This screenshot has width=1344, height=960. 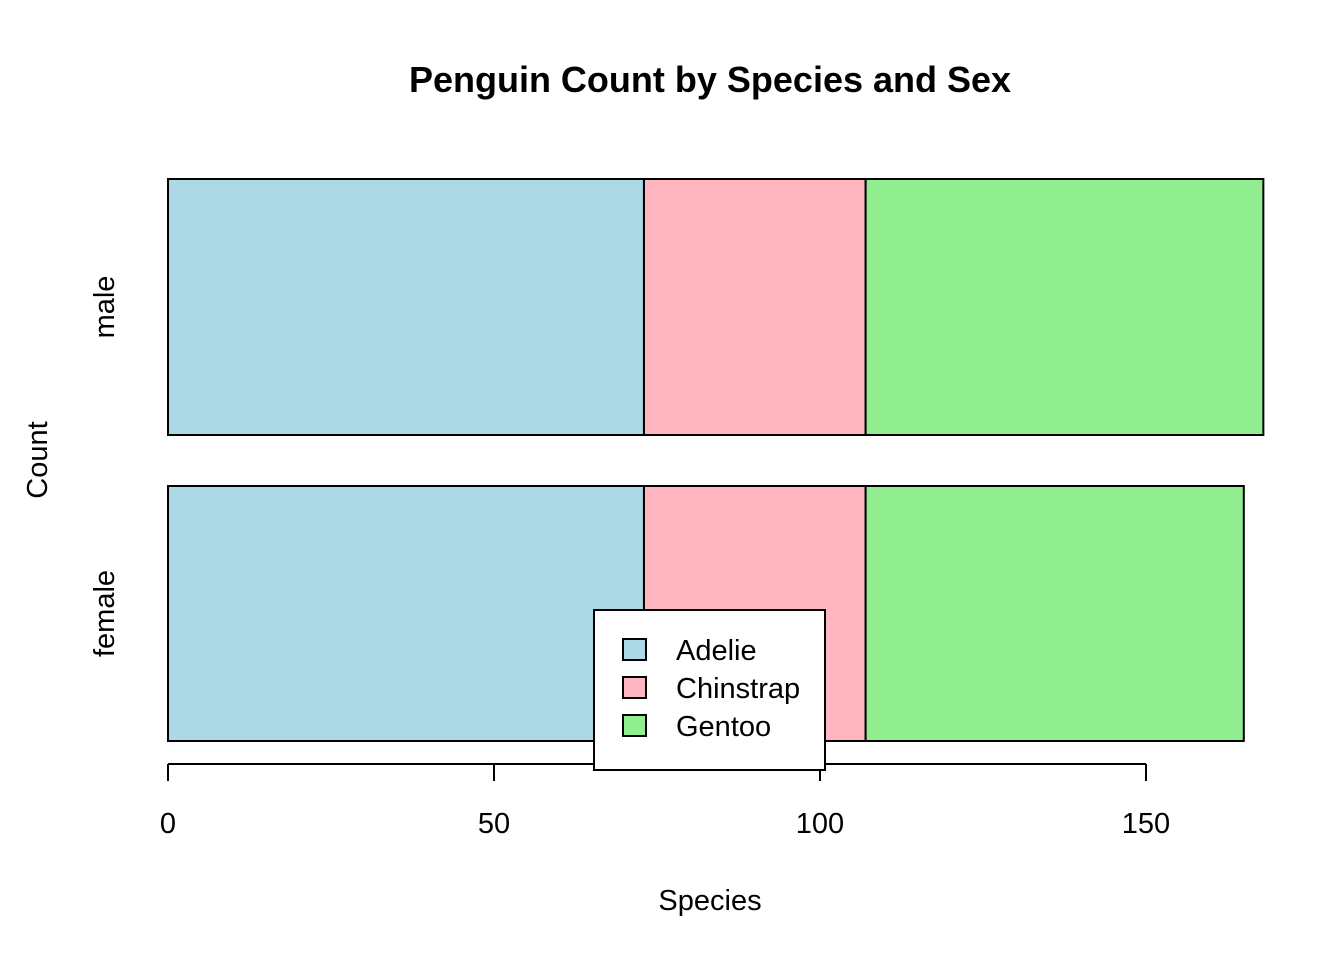 What do you see at coordinates (168, 824) in the screenshot?
I see `x-tick-label-0: 0` at bounding box center [168, 824].